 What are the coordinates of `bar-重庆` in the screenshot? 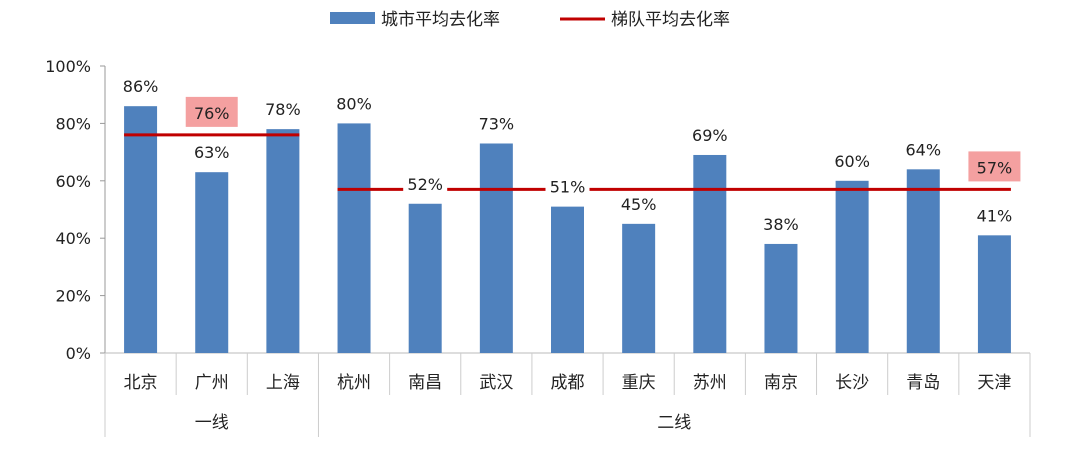 It's located at (639, 288).